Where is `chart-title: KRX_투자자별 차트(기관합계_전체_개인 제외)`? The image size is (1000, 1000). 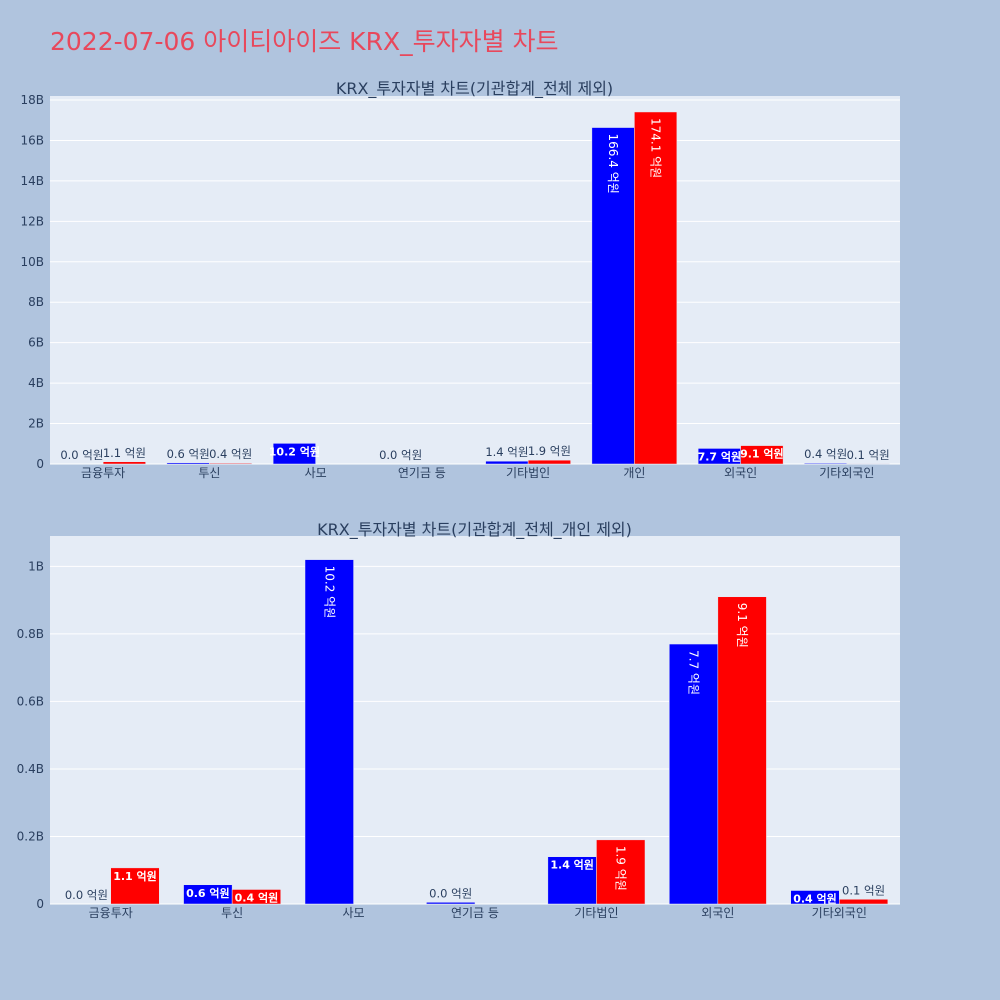
chart-title: KRX_투자자별 차트(기관합계_전체_개인 제외) is located at coordinates (474, 530).